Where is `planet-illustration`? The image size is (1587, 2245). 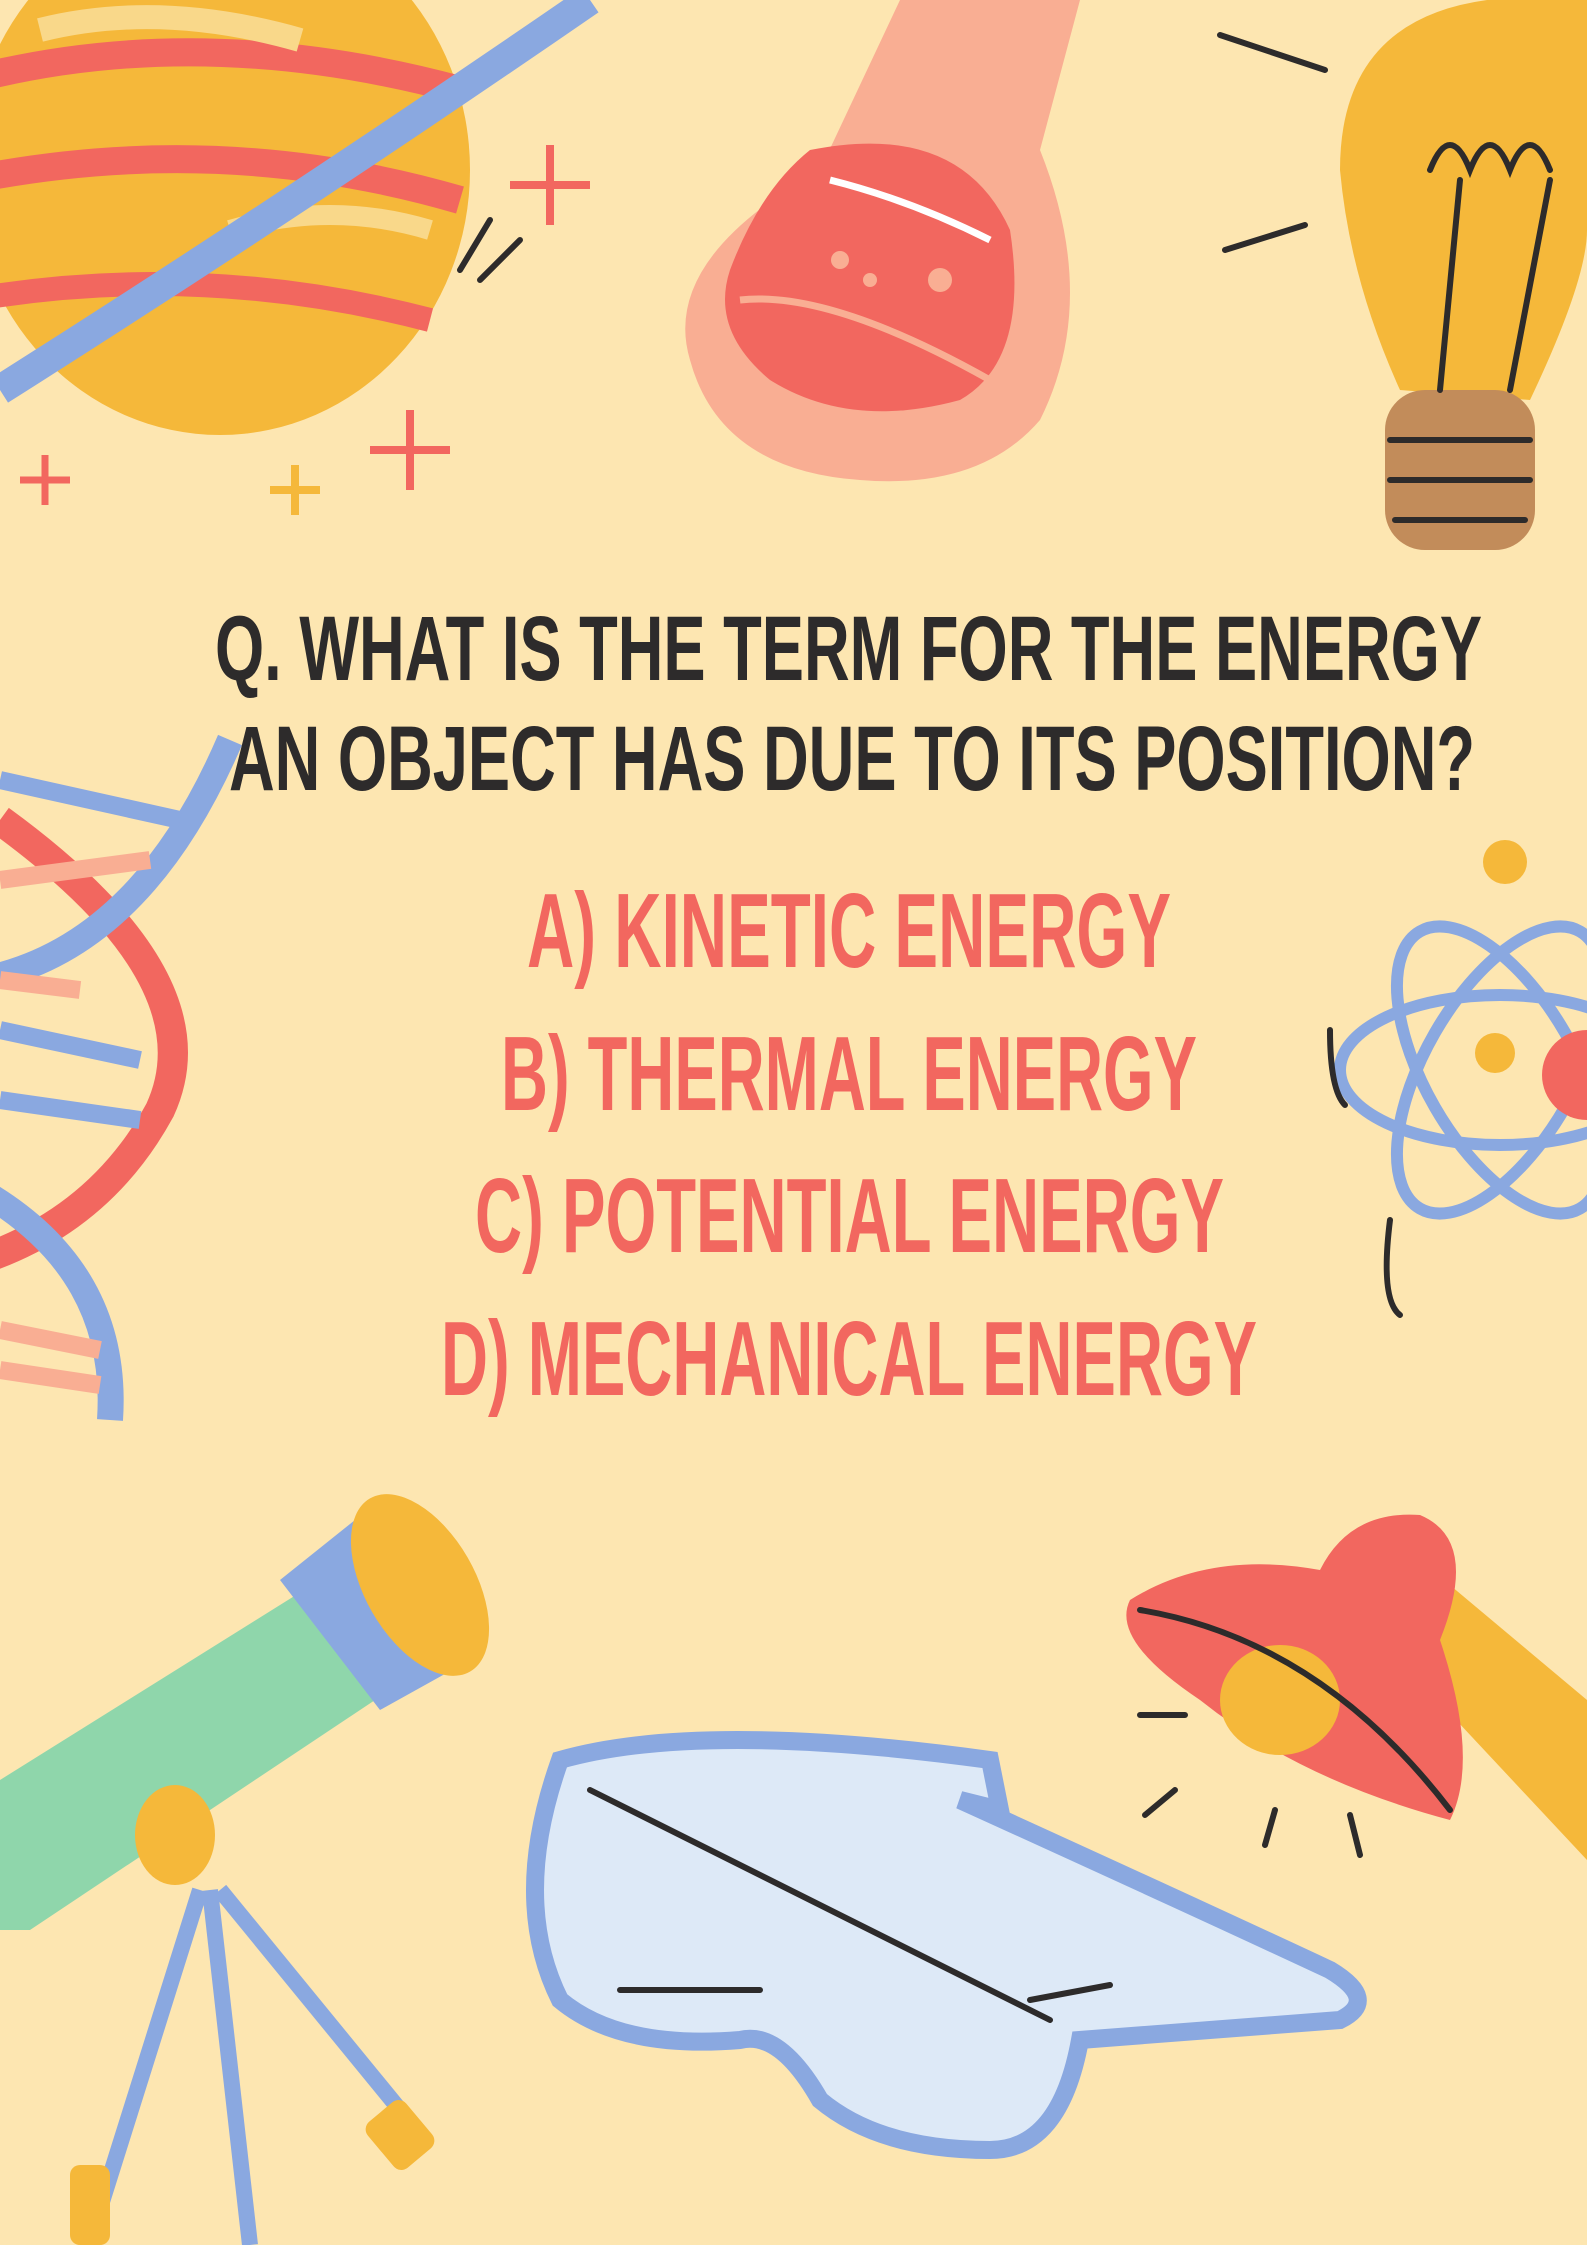 planet-illustration is located at coordinates (299, 257).